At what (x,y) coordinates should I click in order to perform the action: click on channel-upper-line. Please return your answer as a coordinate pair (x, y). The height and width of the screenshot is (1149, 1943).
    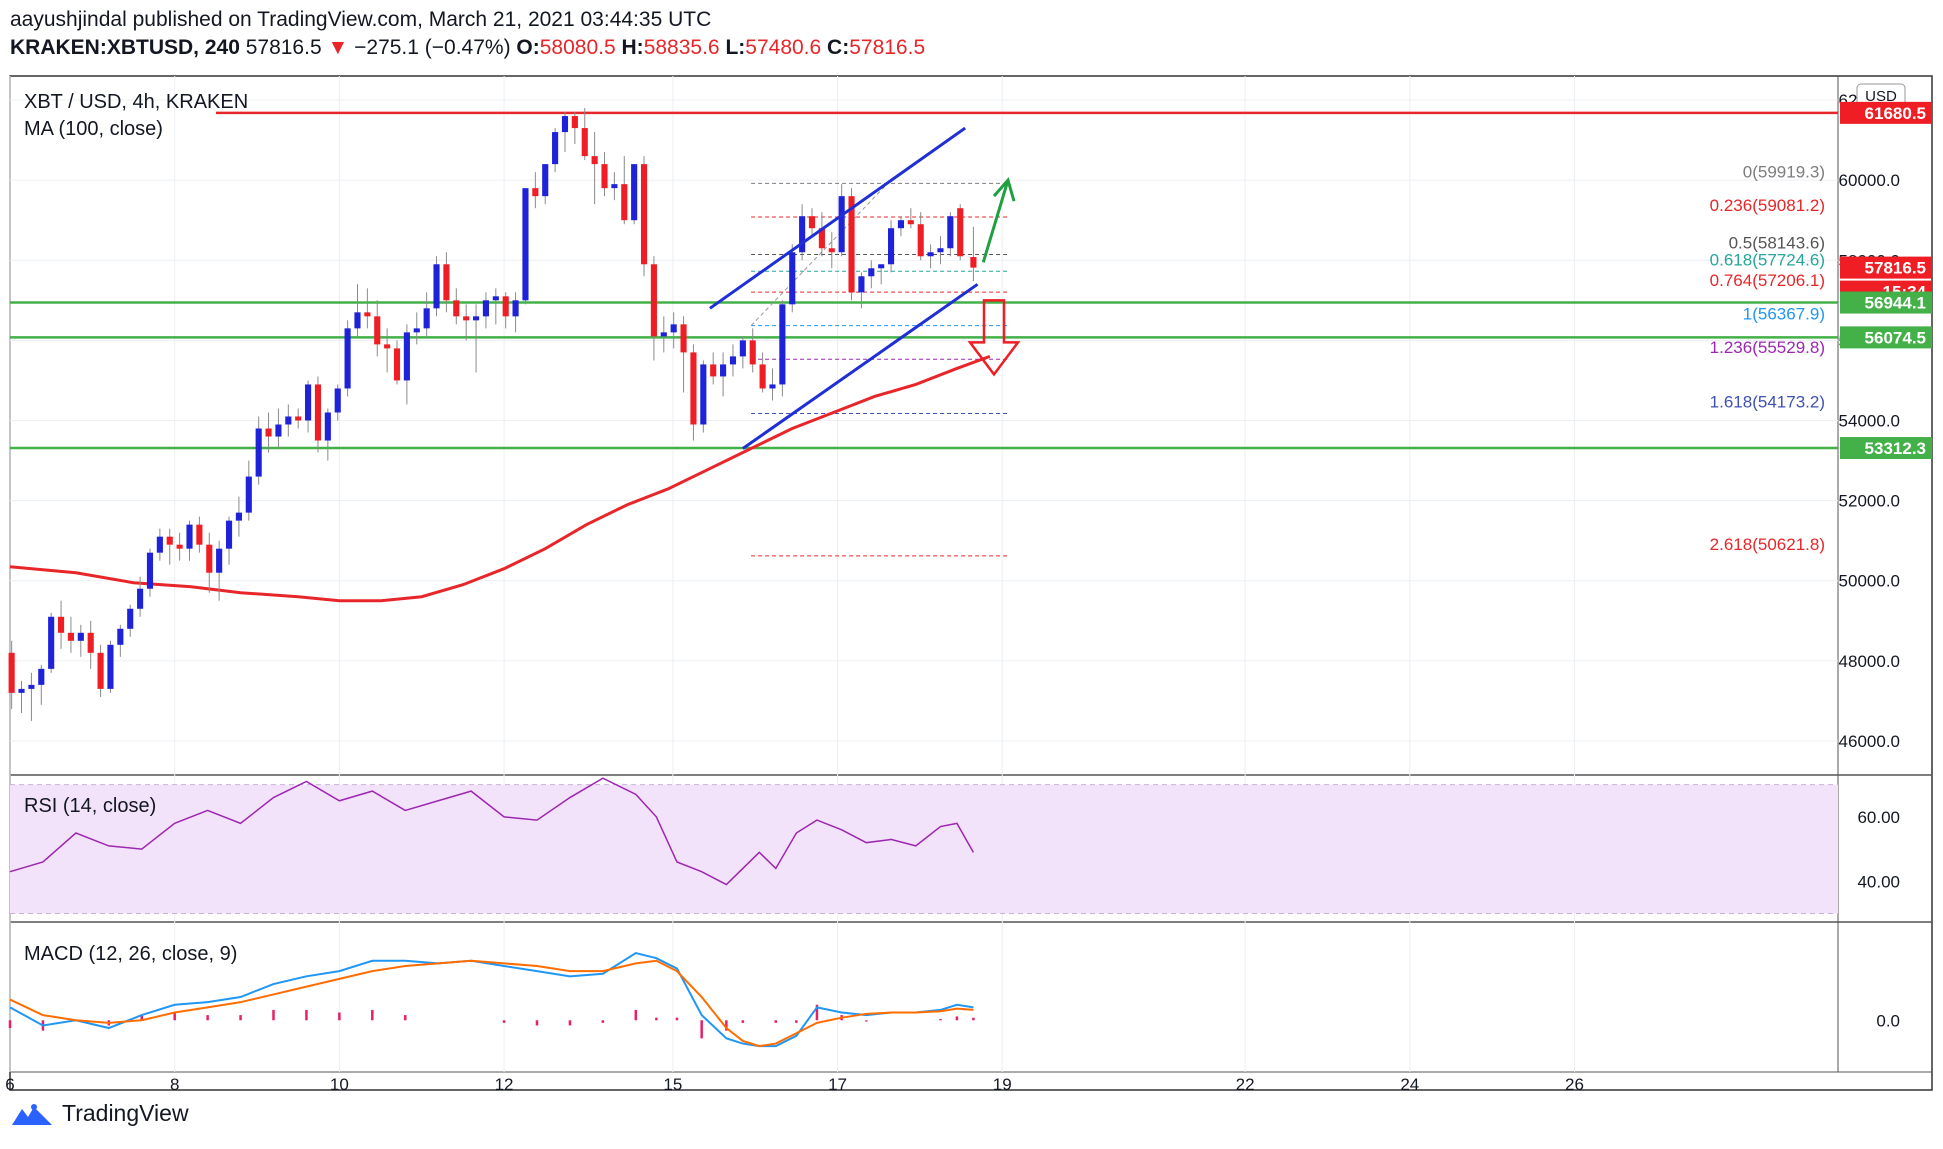
    Looking at the image, I should click on (838, 218).